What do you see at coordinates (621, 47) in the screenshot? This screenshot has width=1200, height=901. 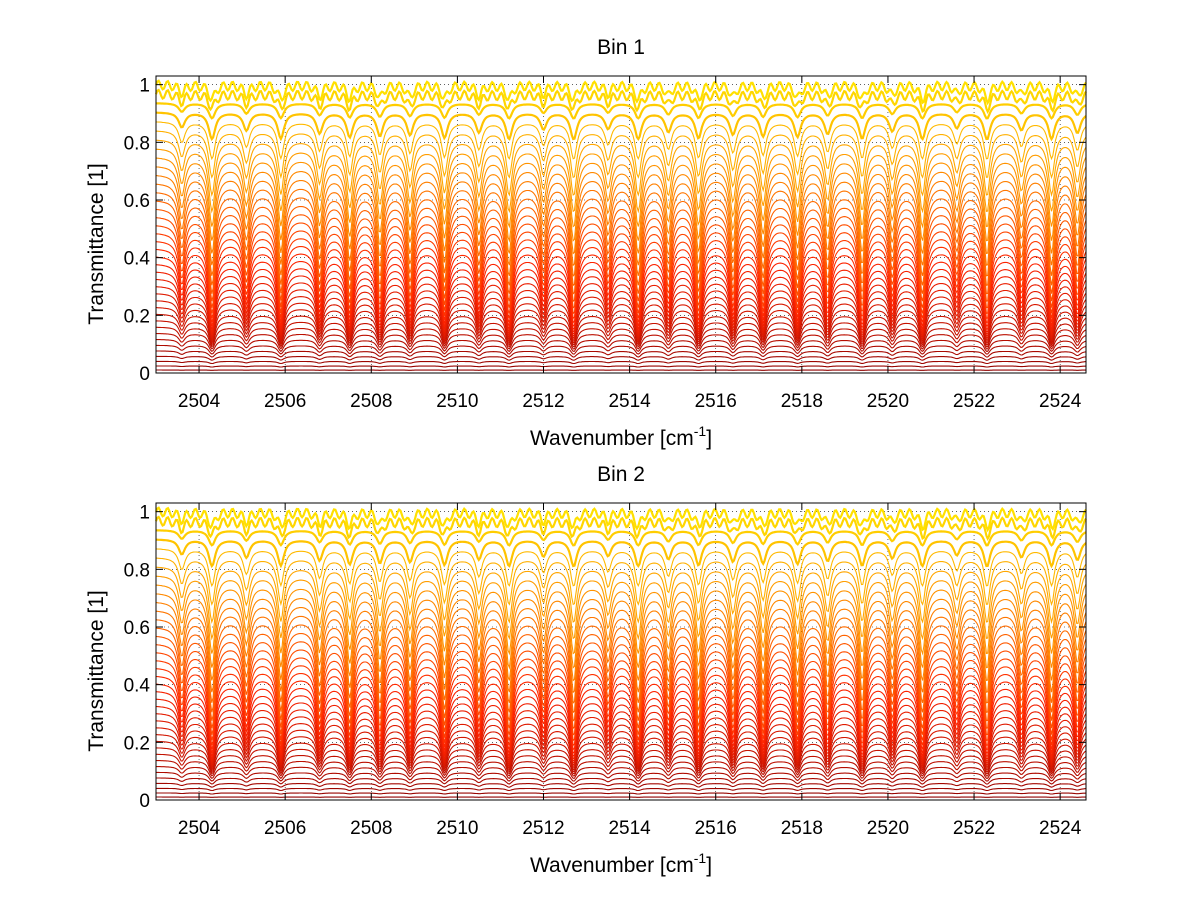 I see `chart-title: Bin 1` at bounding box center [621, 47].